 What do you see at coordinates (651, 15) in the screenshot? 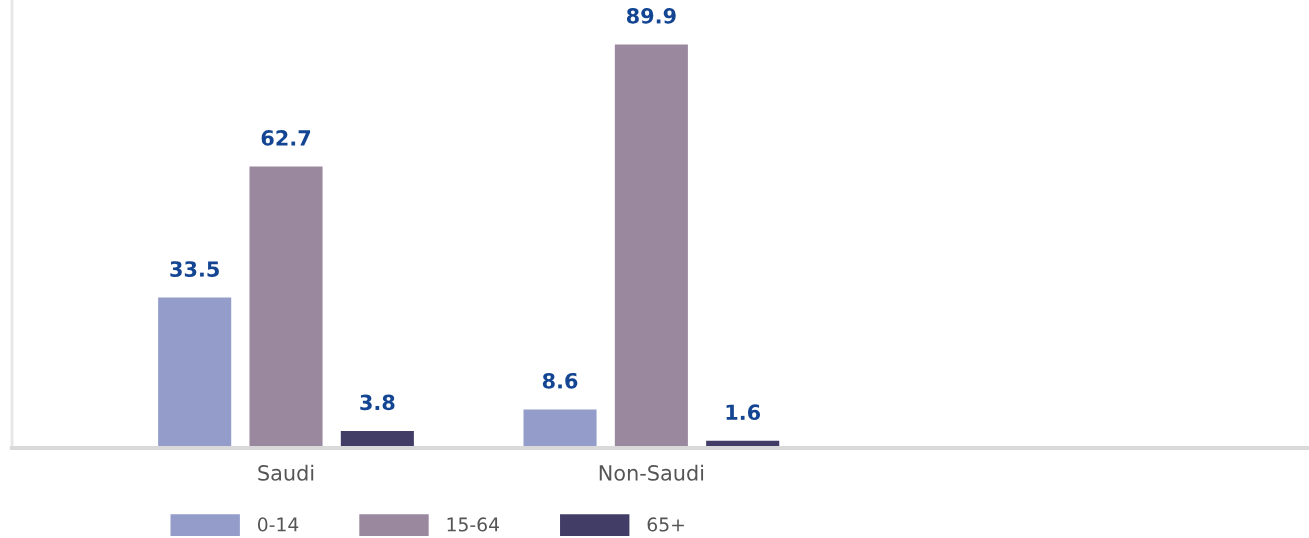
I see `data-label: 89.9` at bounding box center [651, 15].